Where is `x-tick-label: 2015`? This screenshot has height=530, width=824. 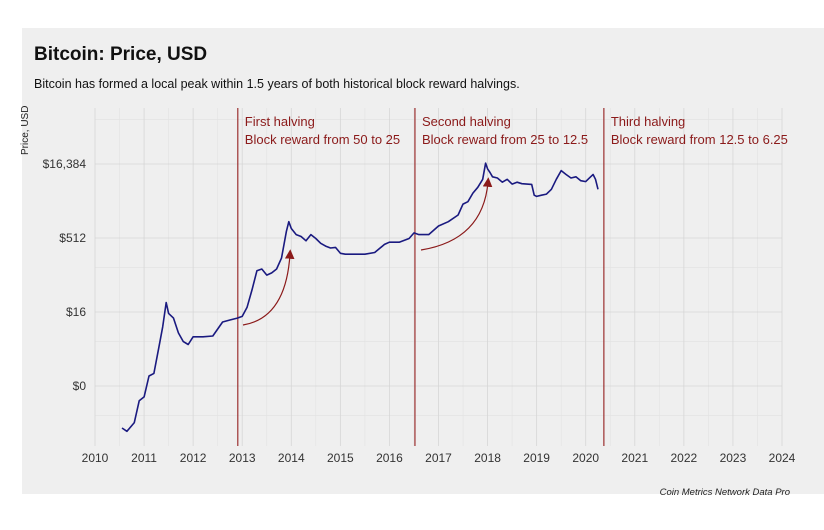
x-tick-label: 2015 is located at coordinates (340, 458).